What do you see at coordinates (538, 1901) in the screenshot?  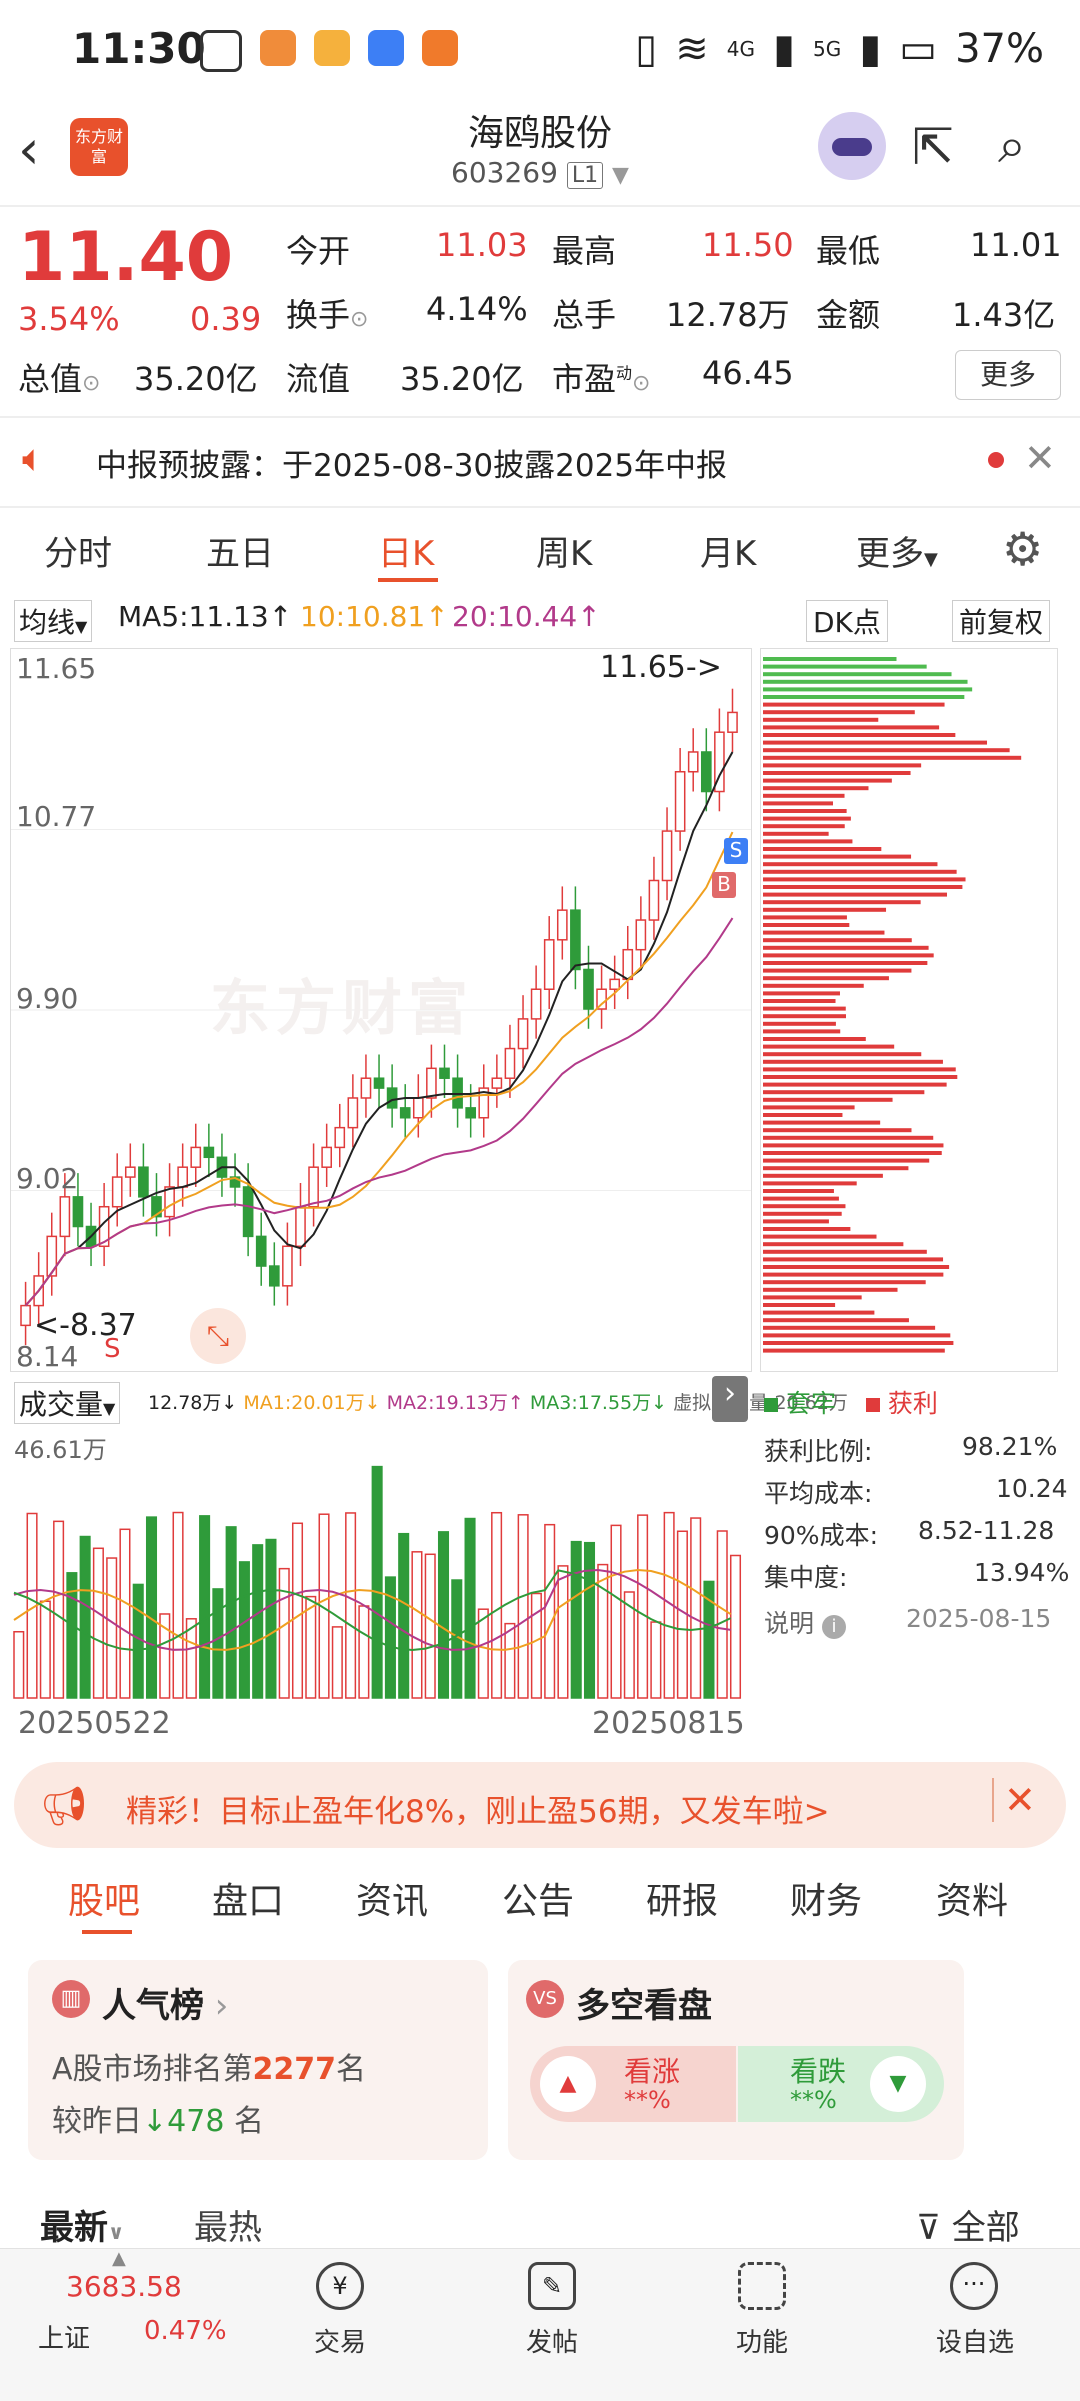 I see `tab-announcements: 公告` at bounding box center [538, 1901].